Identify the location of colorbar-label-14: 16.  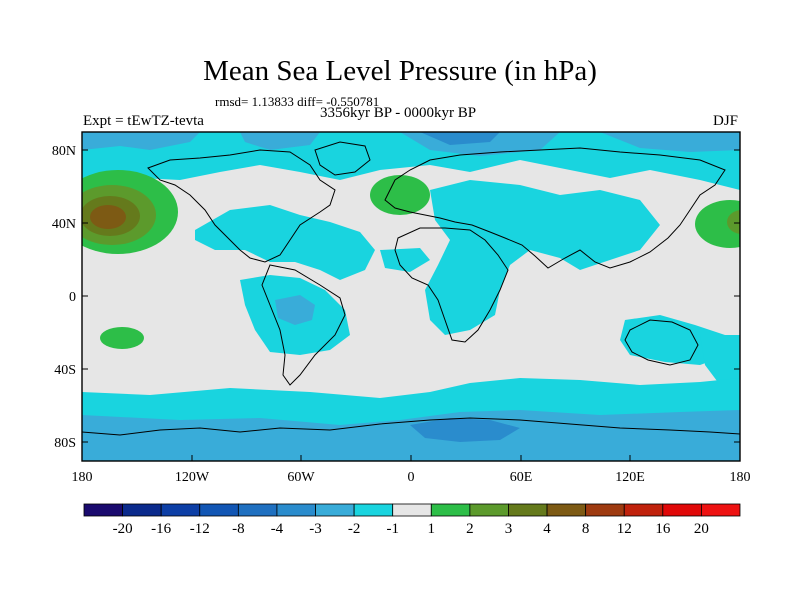
(663, 529).